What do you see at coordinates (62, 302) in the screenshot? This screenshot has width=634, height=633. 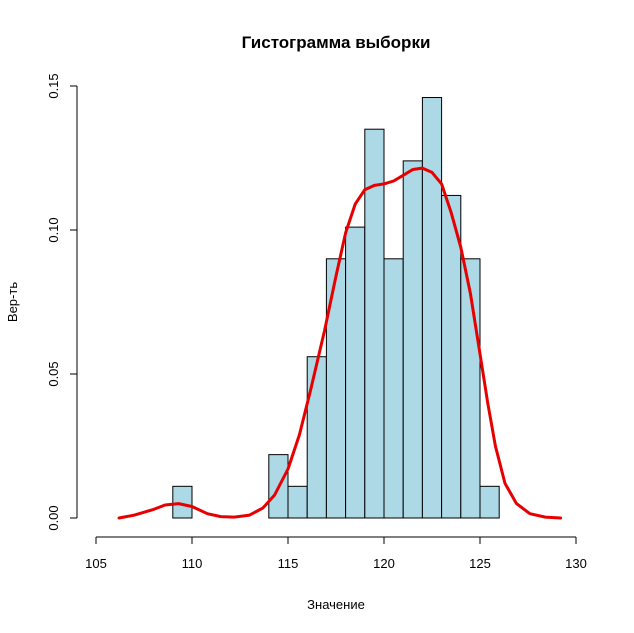 I see `y-axis: 0.00 0.05 0.10 0.15` at bounding box center [62, 302].